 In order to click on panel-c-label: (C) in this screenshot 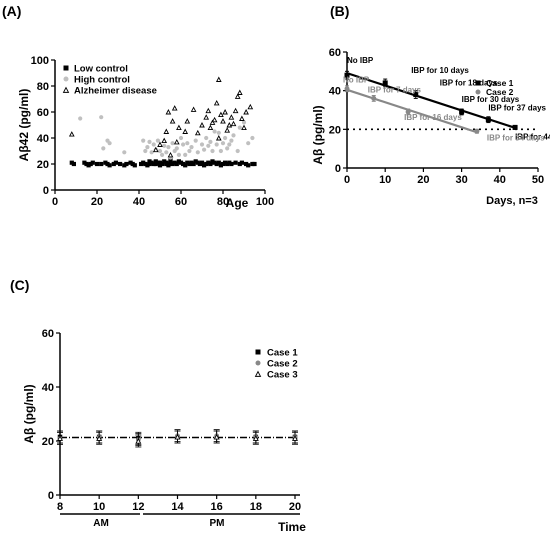, I will do `click(19, 285)`.